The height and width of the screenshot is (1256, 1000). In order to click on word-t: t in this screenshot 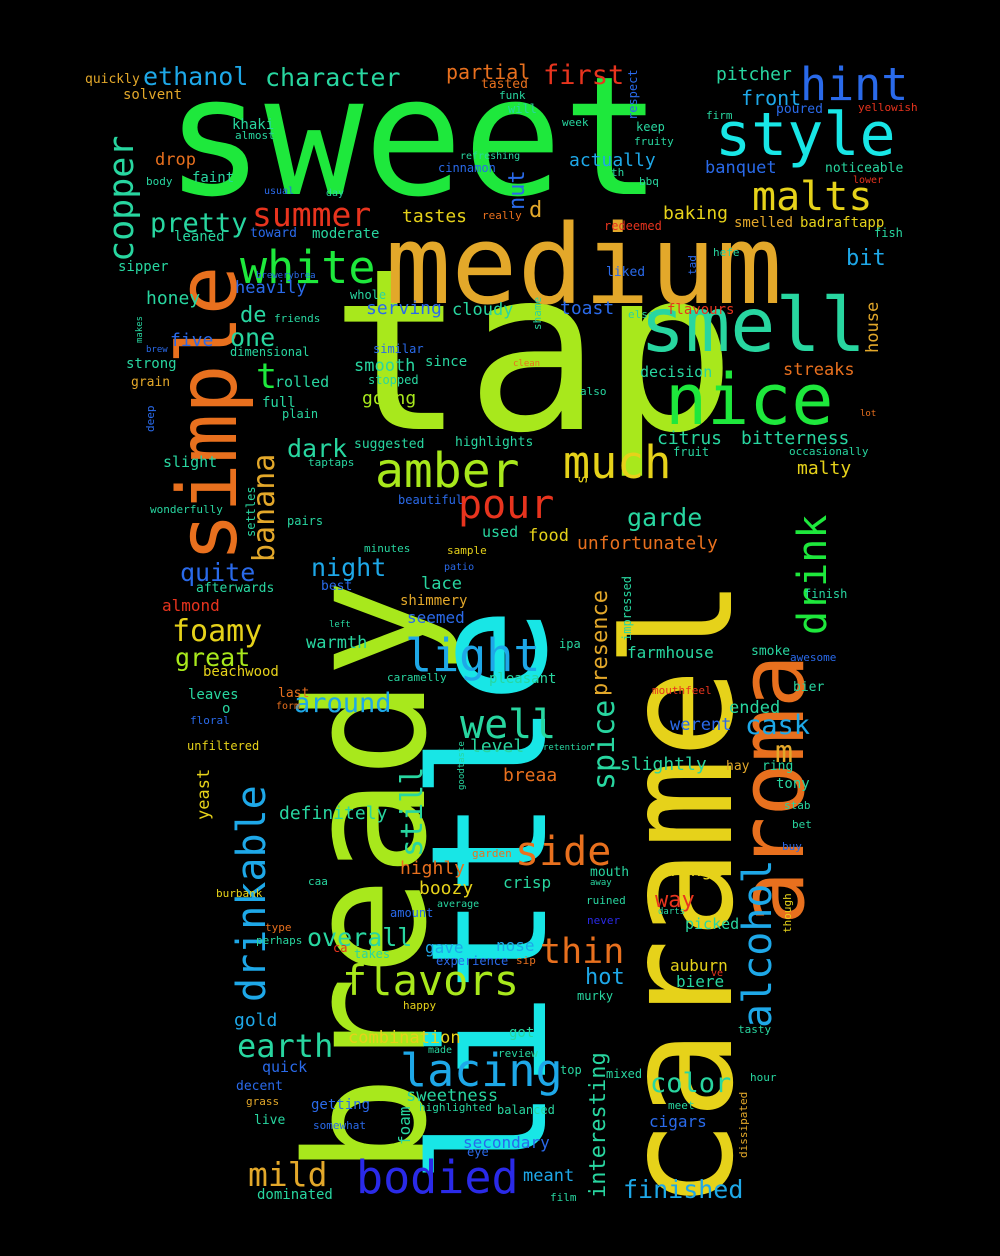, I will do `click(267, 377)`.